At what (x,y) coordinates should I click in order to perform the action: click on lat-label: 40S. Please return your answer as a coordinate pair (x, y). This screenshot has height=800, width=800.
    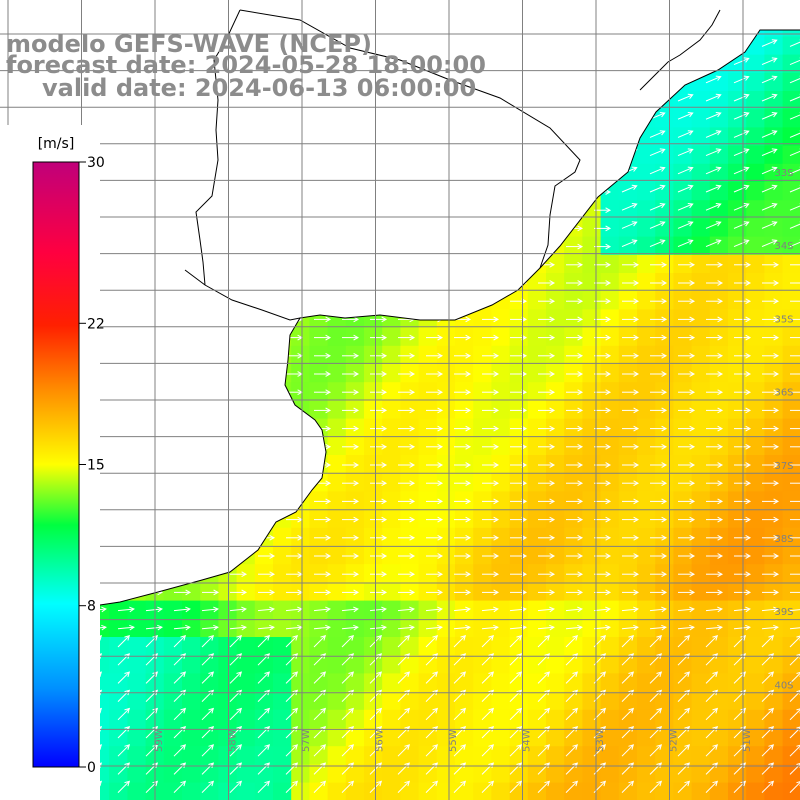
    Looking at the image, I should click on (783, 685).